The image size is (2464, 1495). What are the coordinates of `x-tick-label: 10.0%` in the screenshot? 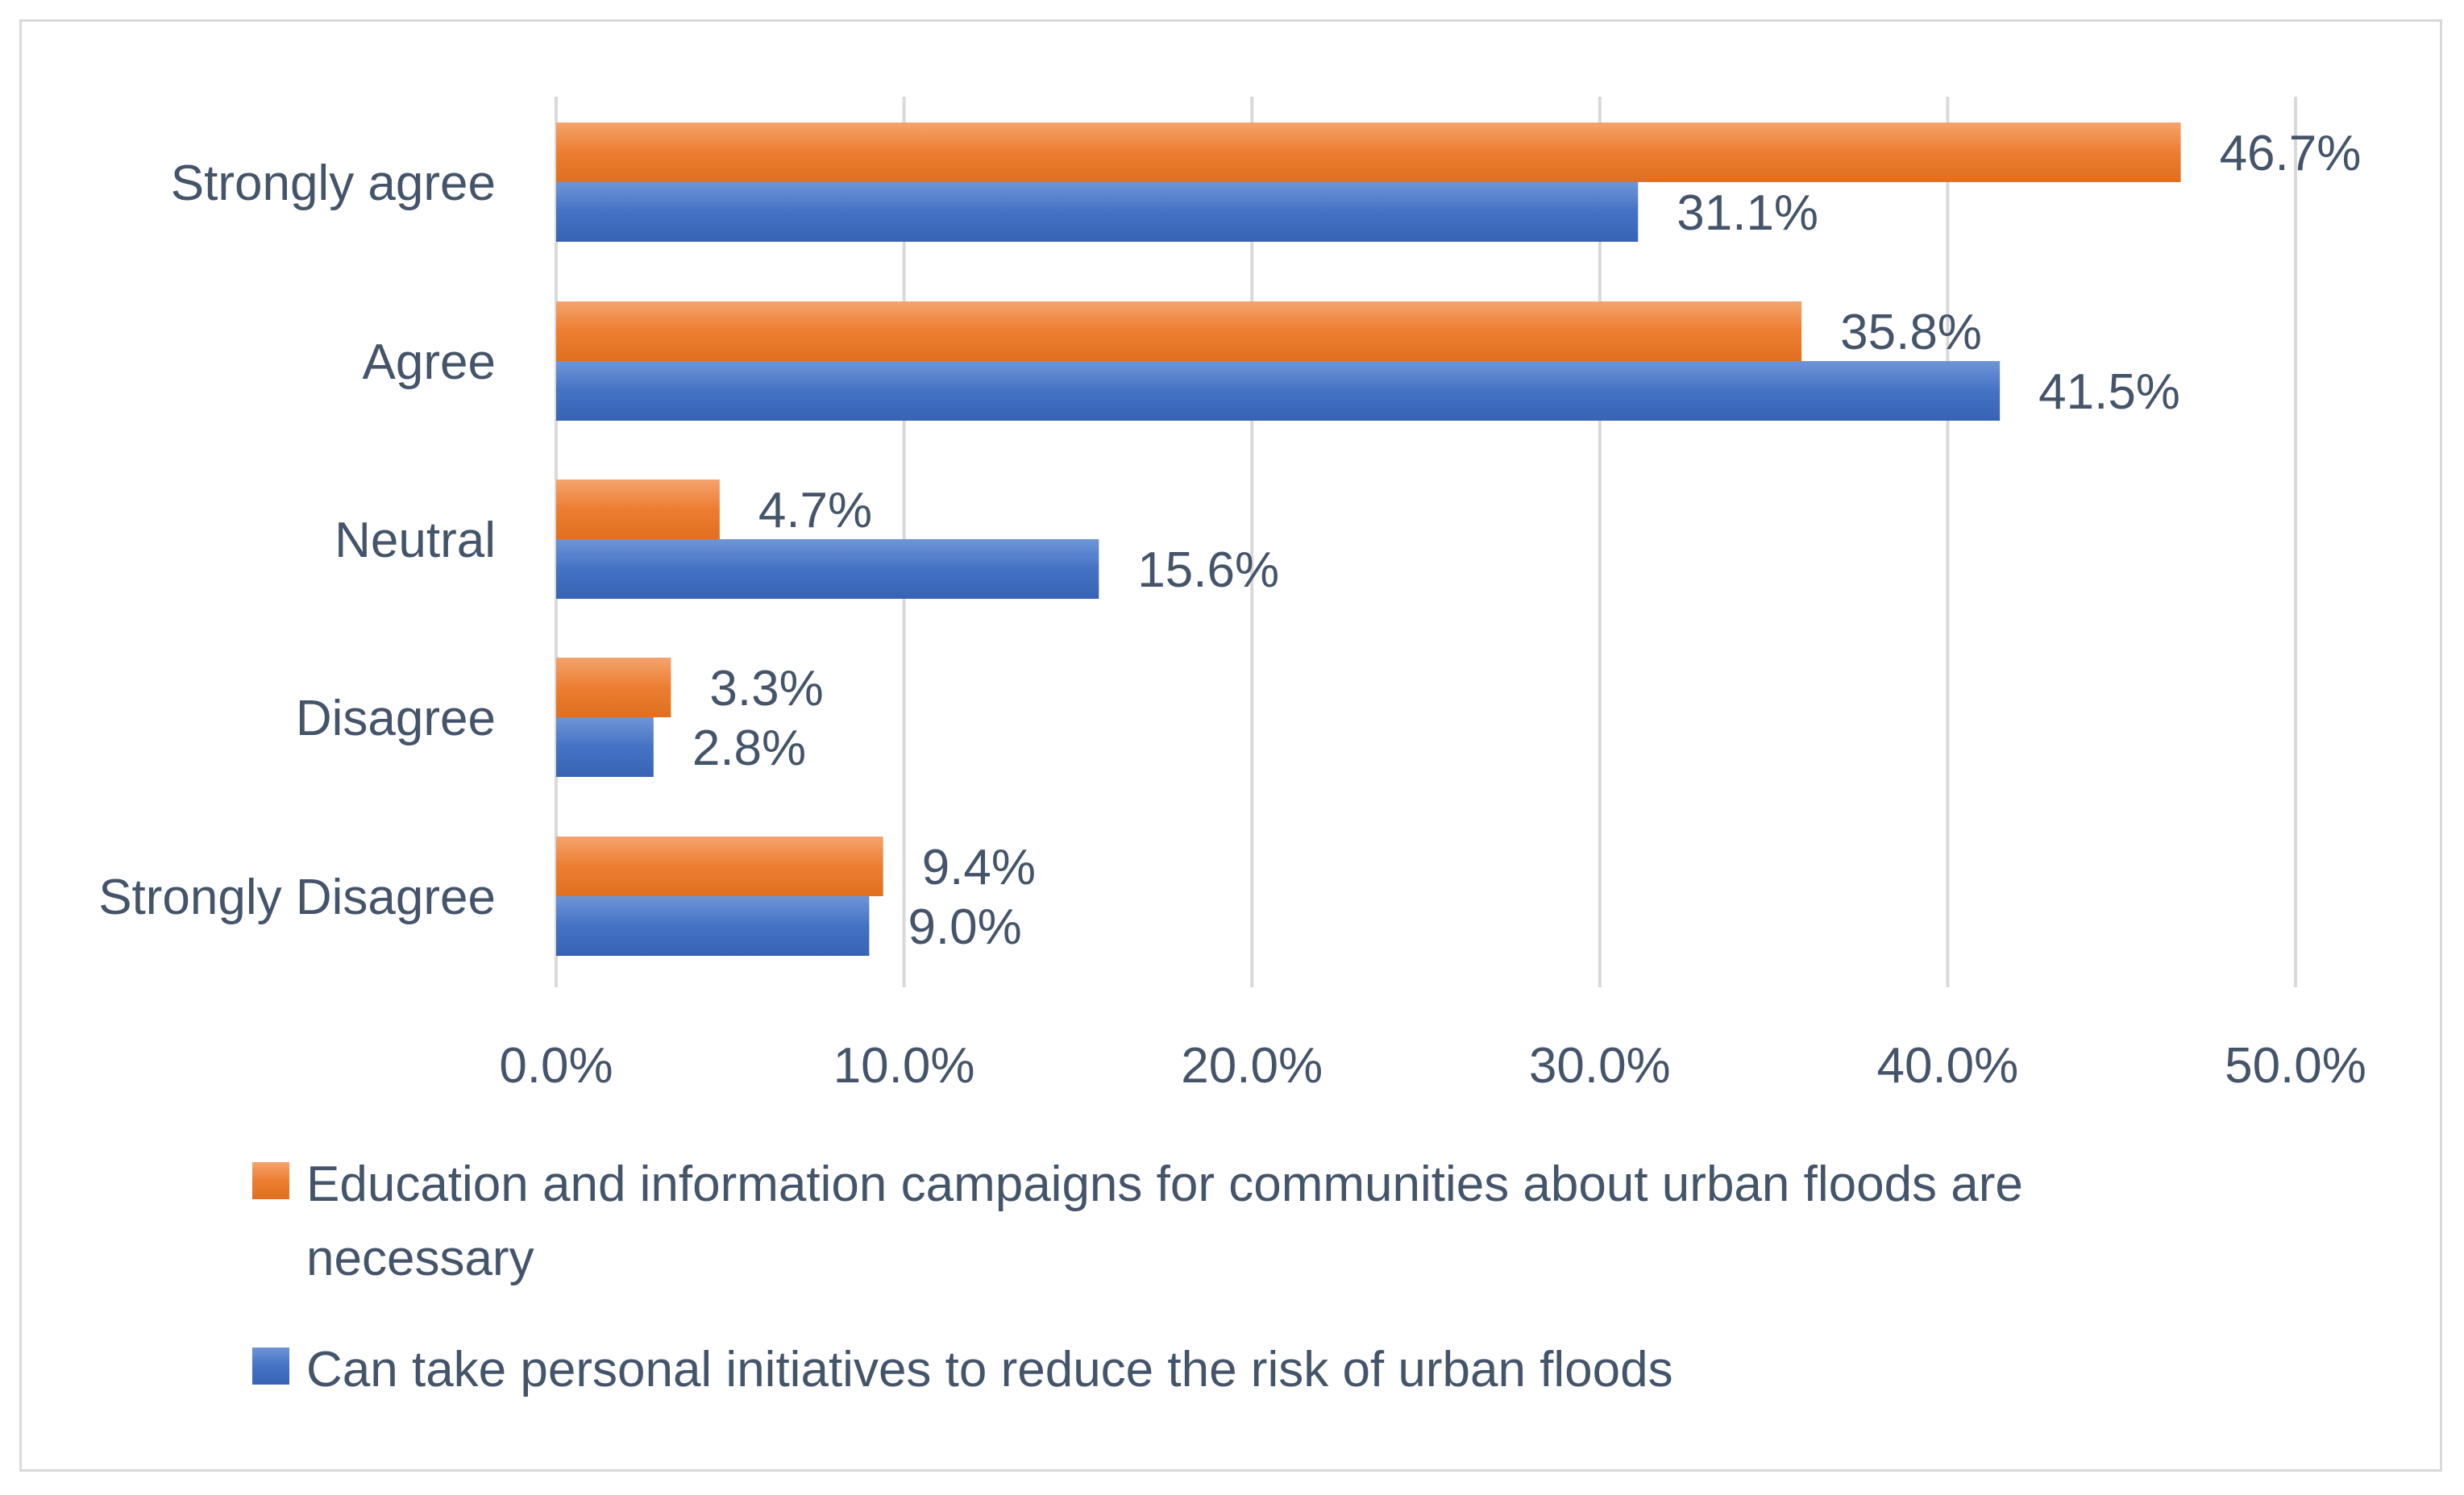 It's located at (904, 1066).